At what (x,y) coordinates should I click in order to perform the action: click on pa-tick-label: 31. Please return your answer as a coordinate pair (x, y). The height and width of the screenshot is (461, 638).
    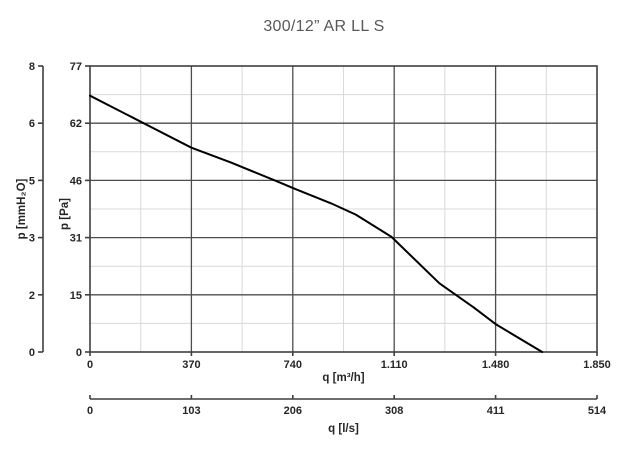
    Looking at the image, I should click on (76, 239).